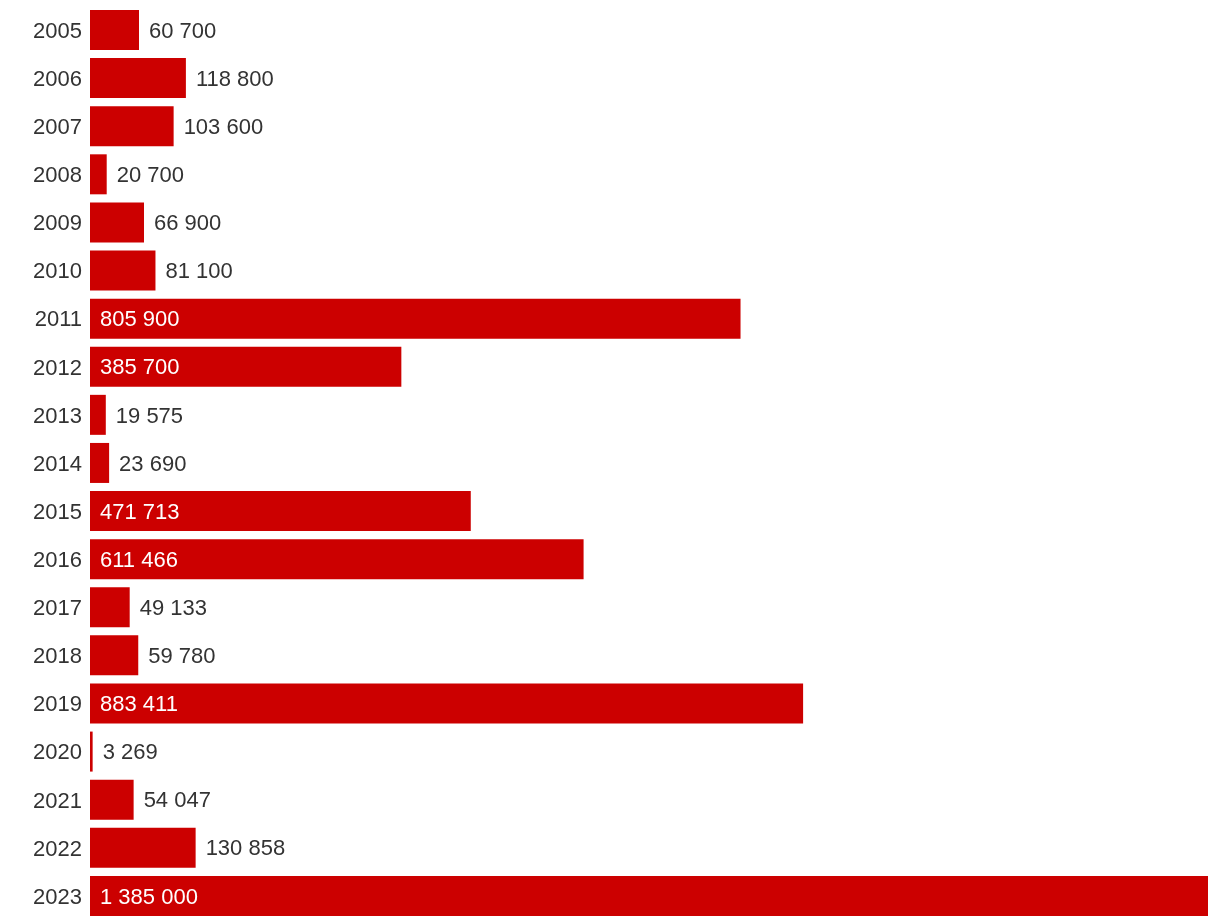 Image resolution: width=1220 pixels, height=924 pixels. Describe the element at coordinates (140, 319) in the screenshot. I see `data-label: 805 900` at that location.